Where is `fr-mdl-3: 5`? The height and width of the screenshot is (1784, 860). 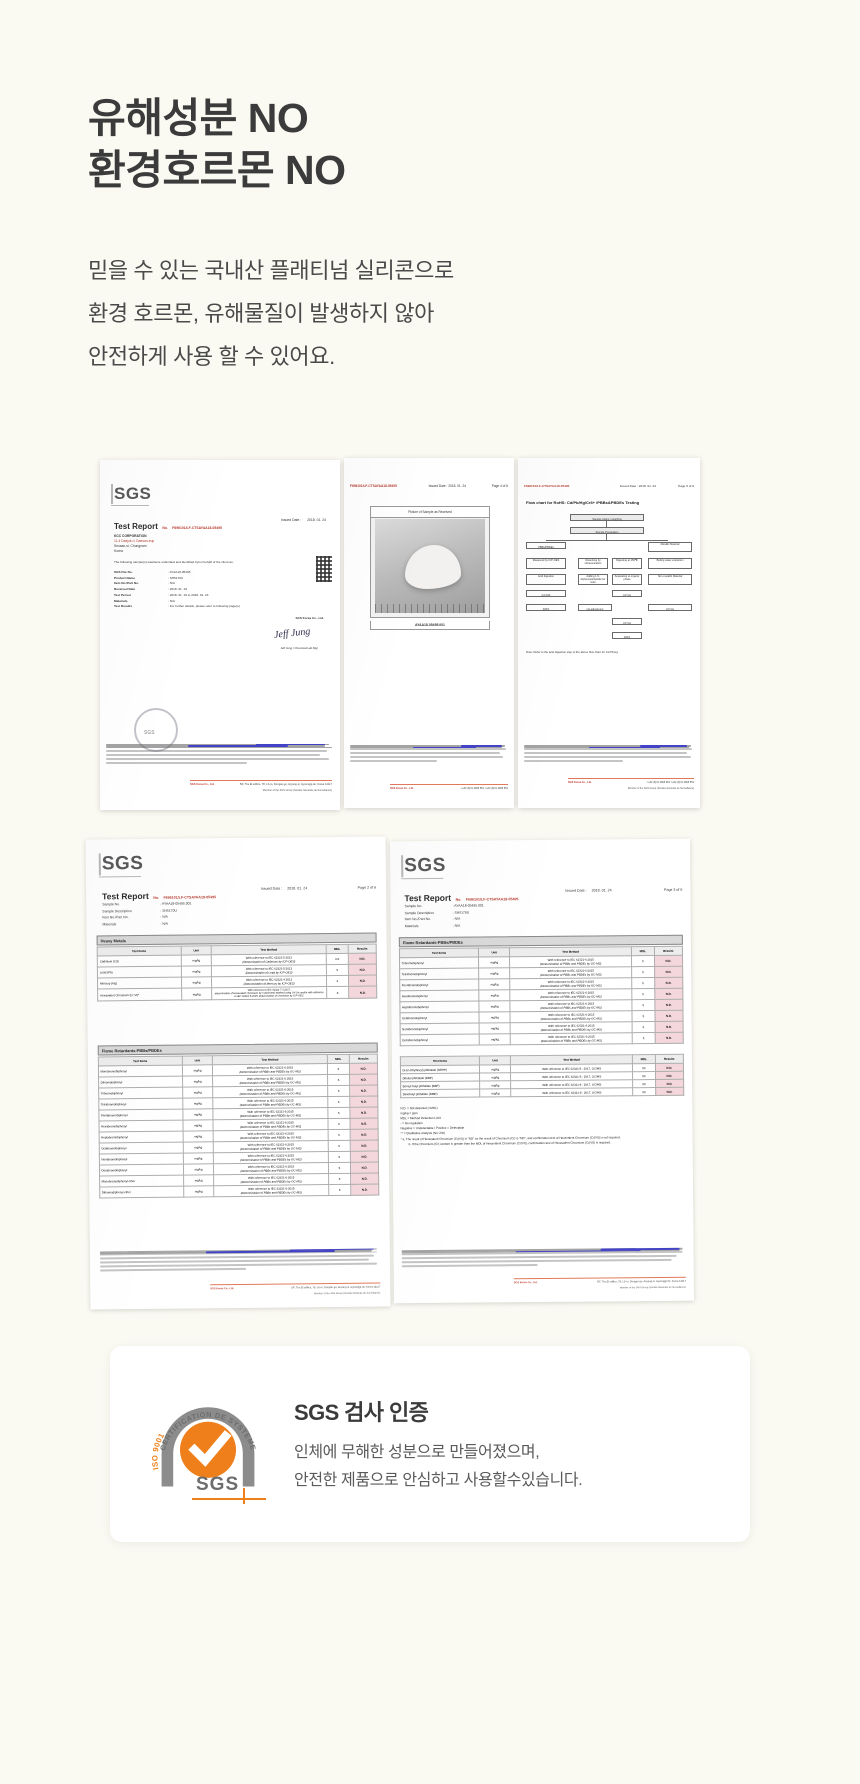 fr-mdl-3: 5 is located at coordinates (338, 1102).